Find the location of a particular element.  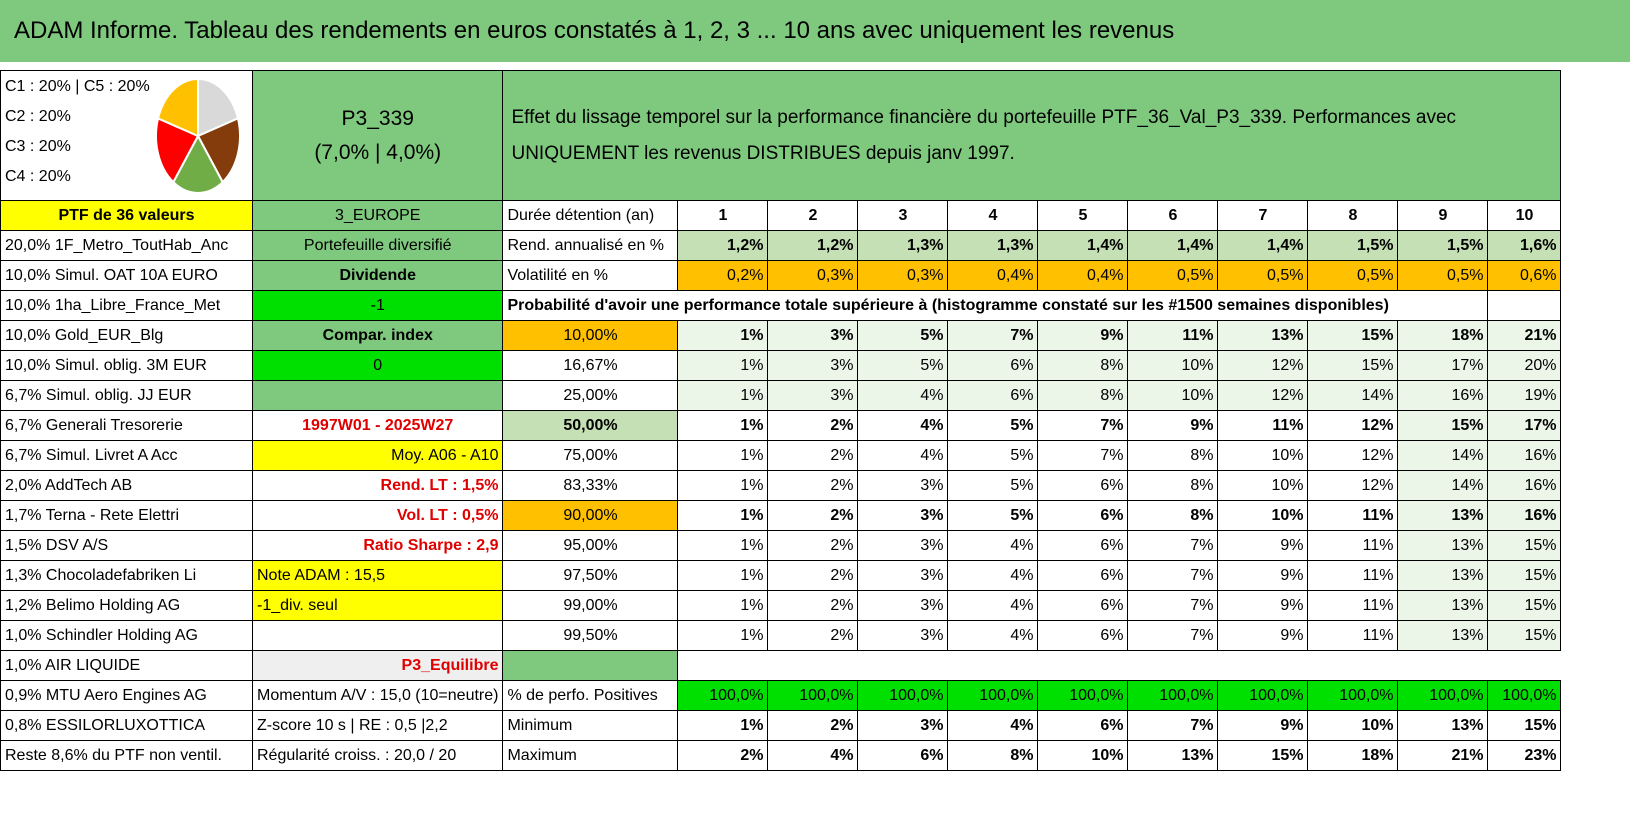

rend-value: 1,3% is located at coordinates (993, 245).